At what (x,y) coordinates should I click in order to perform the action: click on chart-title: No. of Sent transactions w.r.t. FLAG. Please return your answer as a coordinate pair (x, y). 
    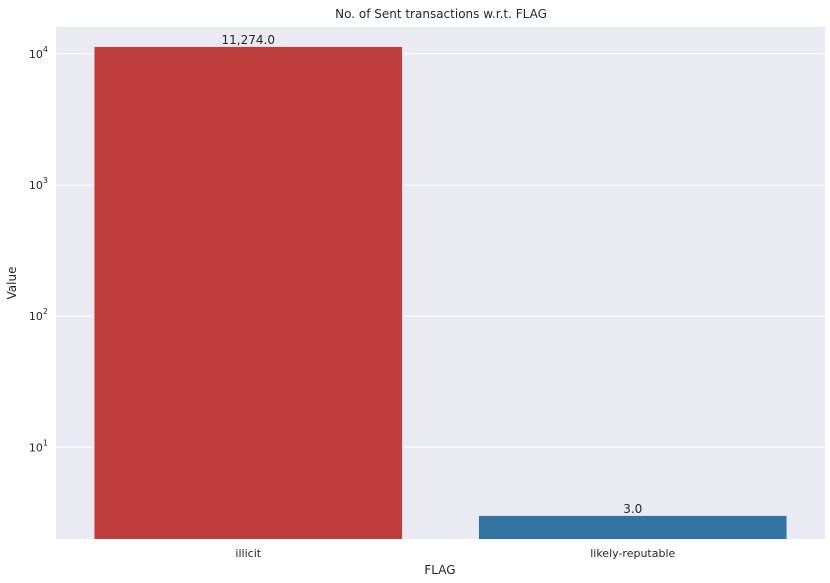
    Looking at the image, I should click on (441, 14).